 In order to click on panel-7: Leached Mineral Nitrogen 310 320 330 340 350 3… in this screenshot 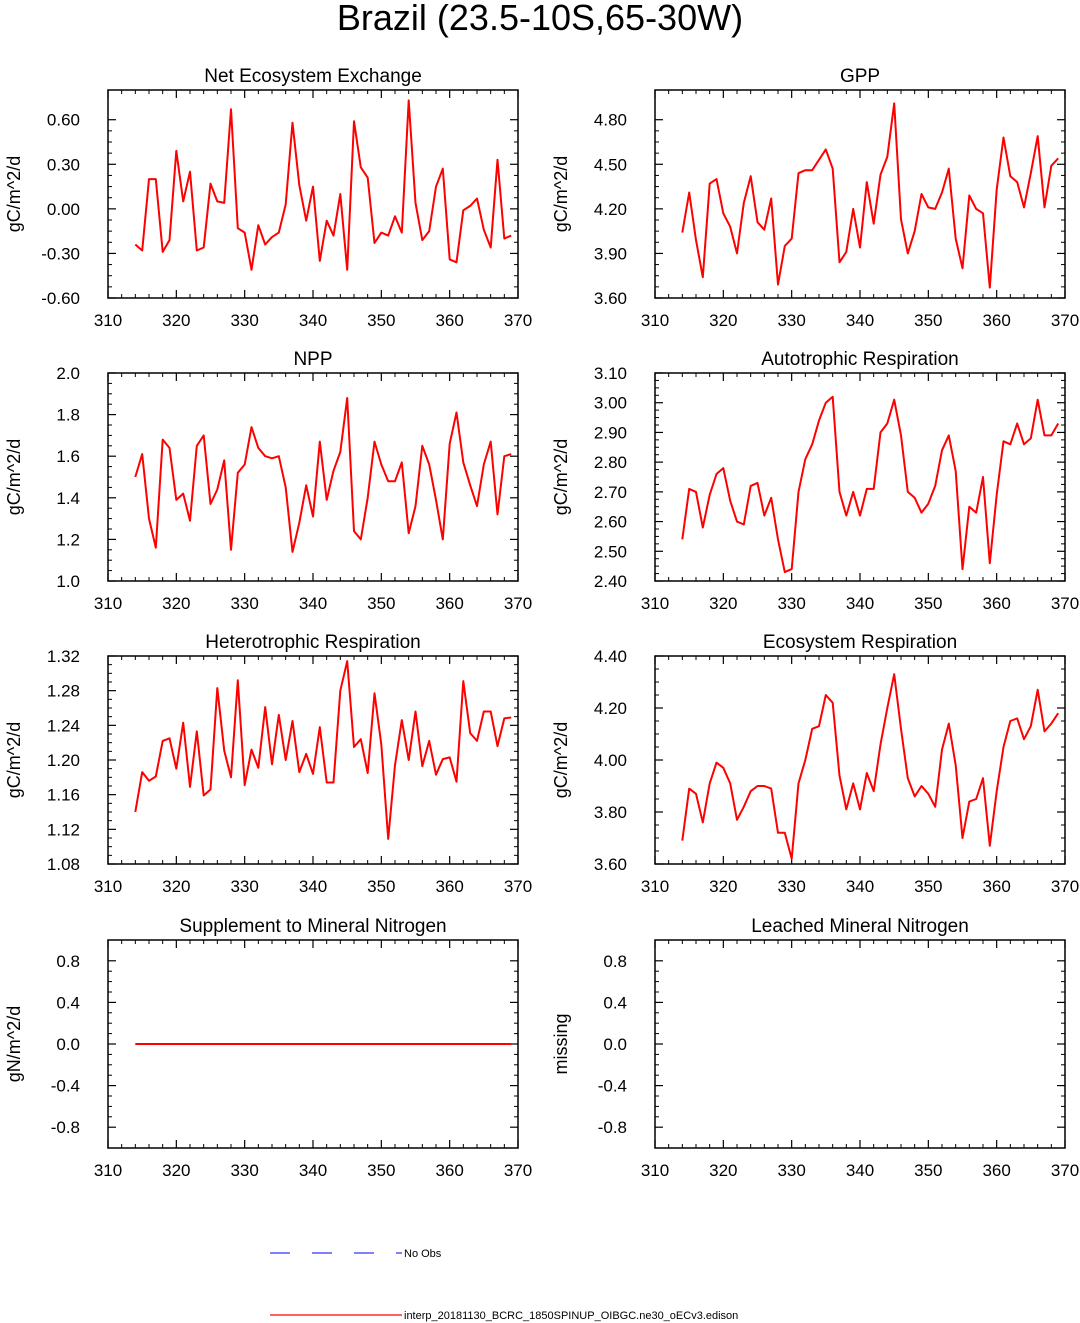, I will do `click(815, 1048)`.